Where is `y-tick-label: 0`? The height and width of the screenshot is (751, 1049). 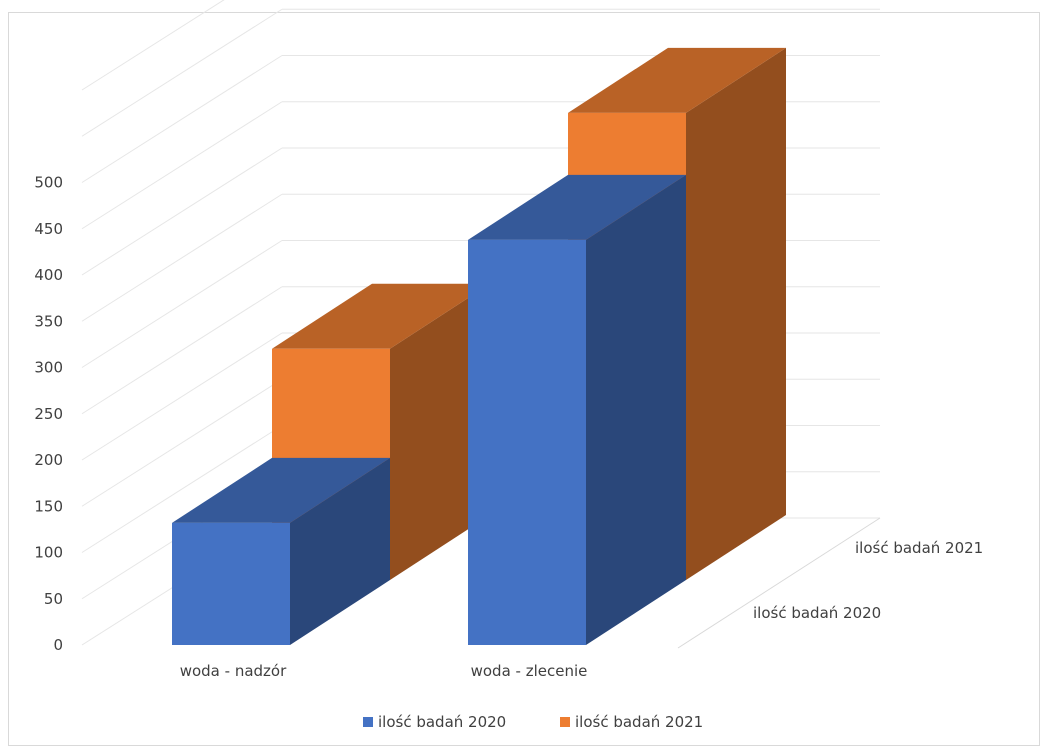
y-tick-label: 0 is located at coordinates (58, 645).